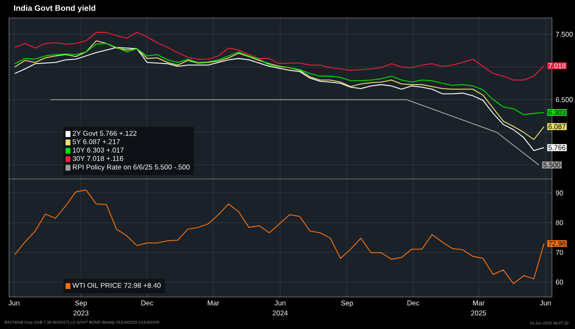  Describe the element at coordinates (55, 8) in the screenshot. I see `chart-title: India Govt Bond yield` at that location.